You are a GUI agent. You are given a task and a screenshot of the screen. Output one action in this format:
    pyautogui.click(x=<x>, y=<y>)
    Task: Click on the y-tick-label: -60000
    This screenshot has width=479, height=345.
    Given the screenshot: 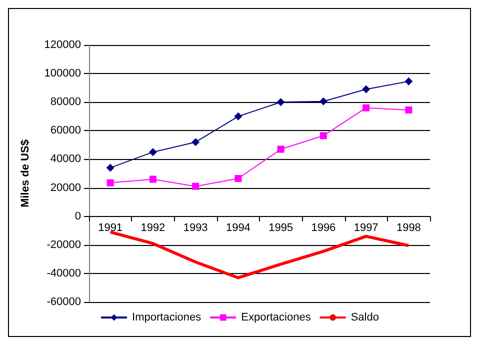 What is the action you would take?
    pyautogui.click(x=63, y=302)
    